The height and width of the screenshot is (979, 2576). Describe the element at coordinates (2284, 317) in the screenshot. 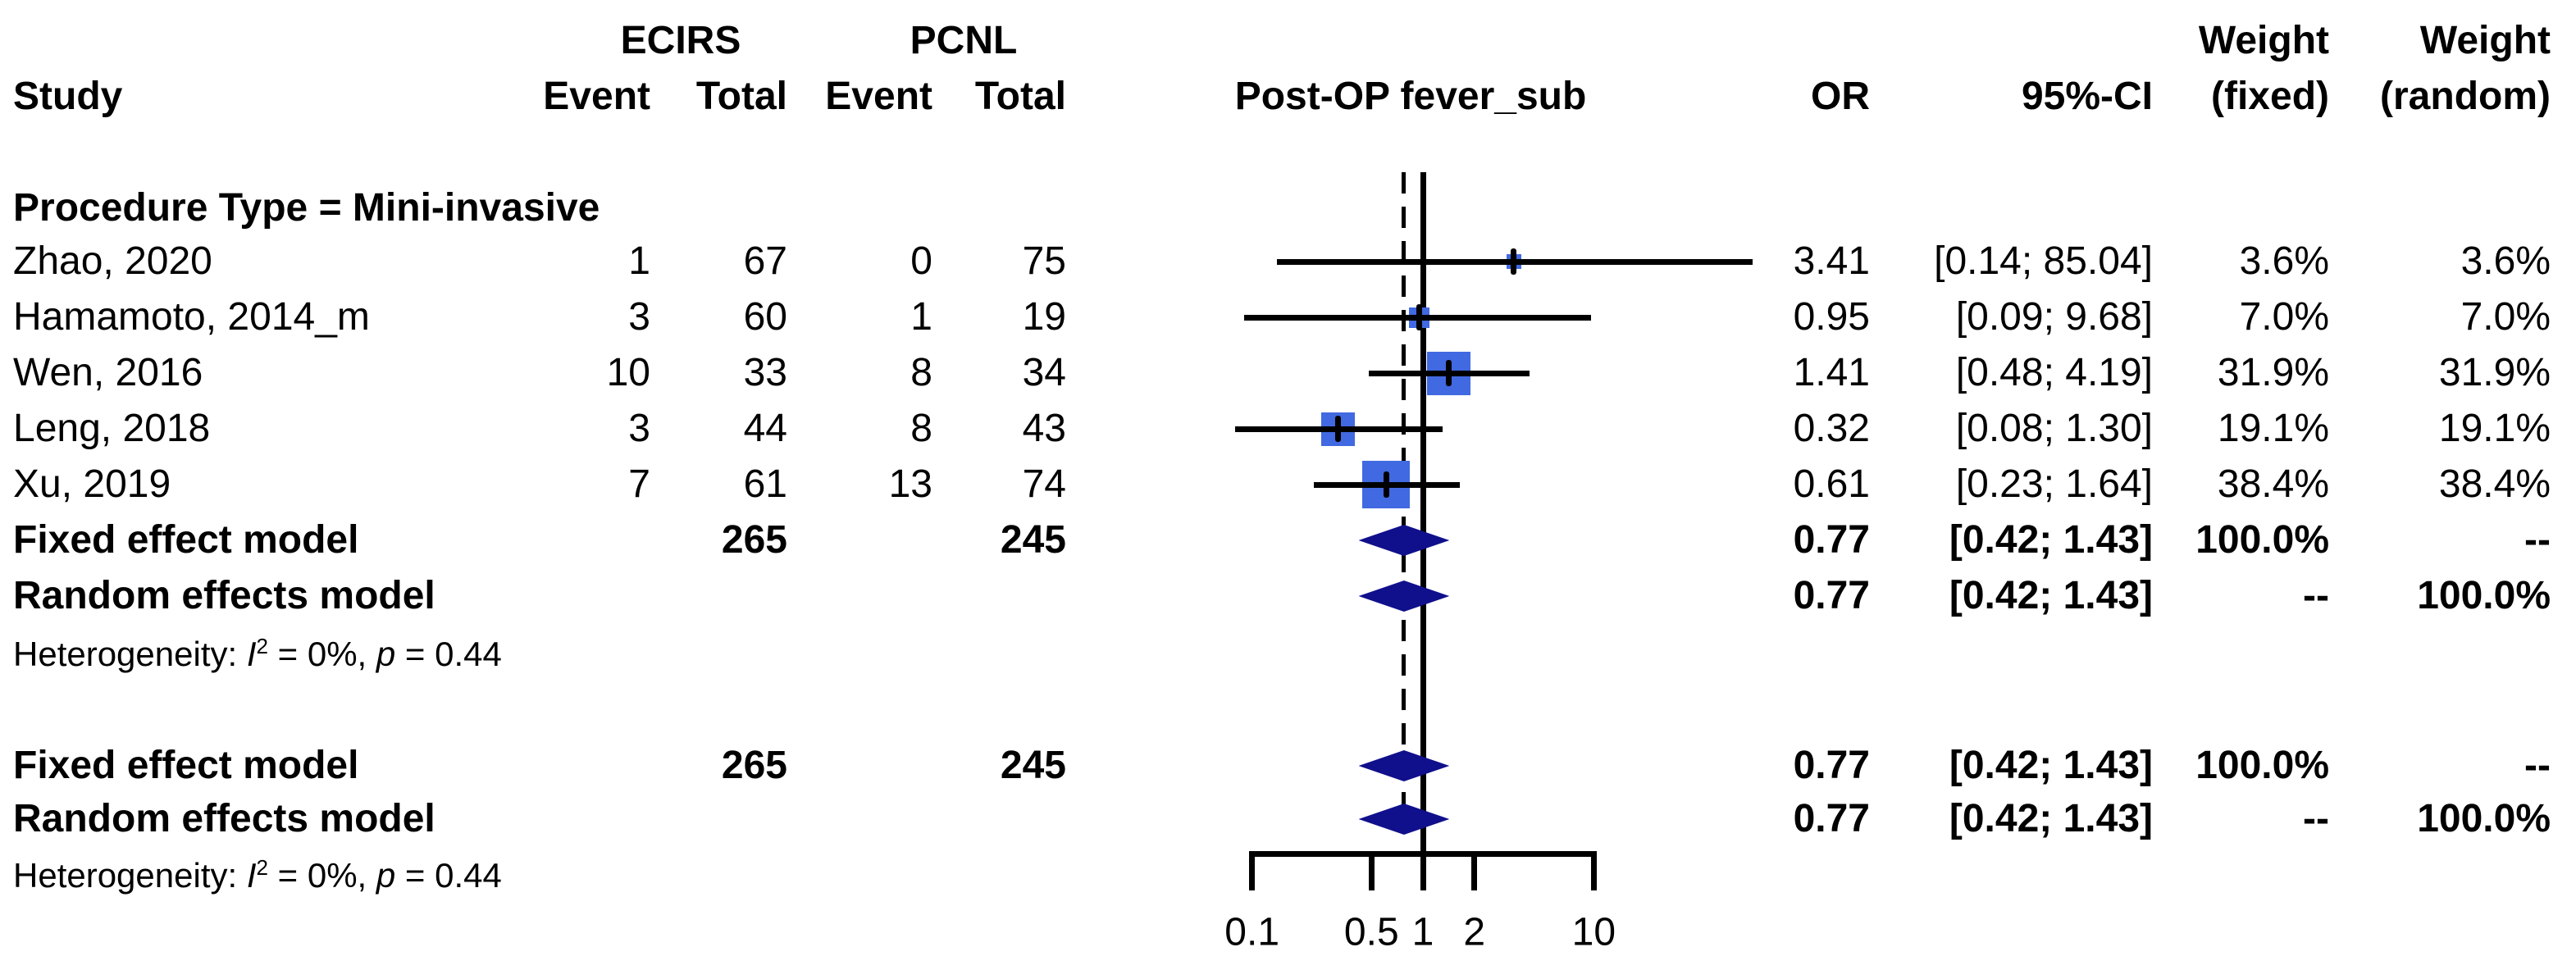

I see `weight-fixed: 7.0%` at that location.